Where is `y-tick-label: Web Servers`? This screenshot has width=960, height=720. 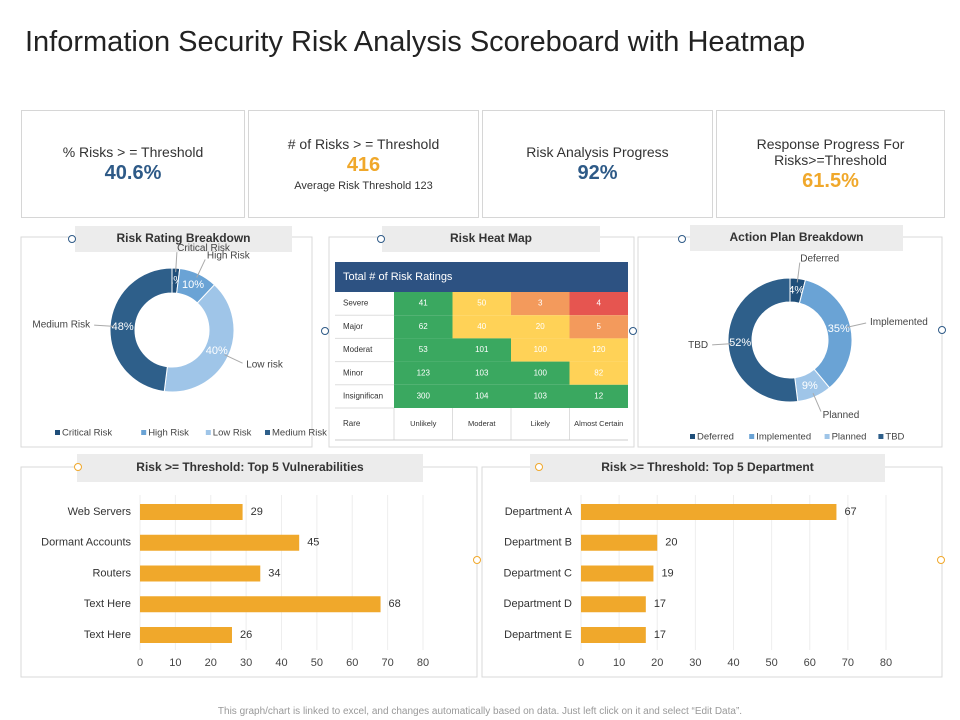 y-tick-label: Web Servers is located at coordinates (100, 512).